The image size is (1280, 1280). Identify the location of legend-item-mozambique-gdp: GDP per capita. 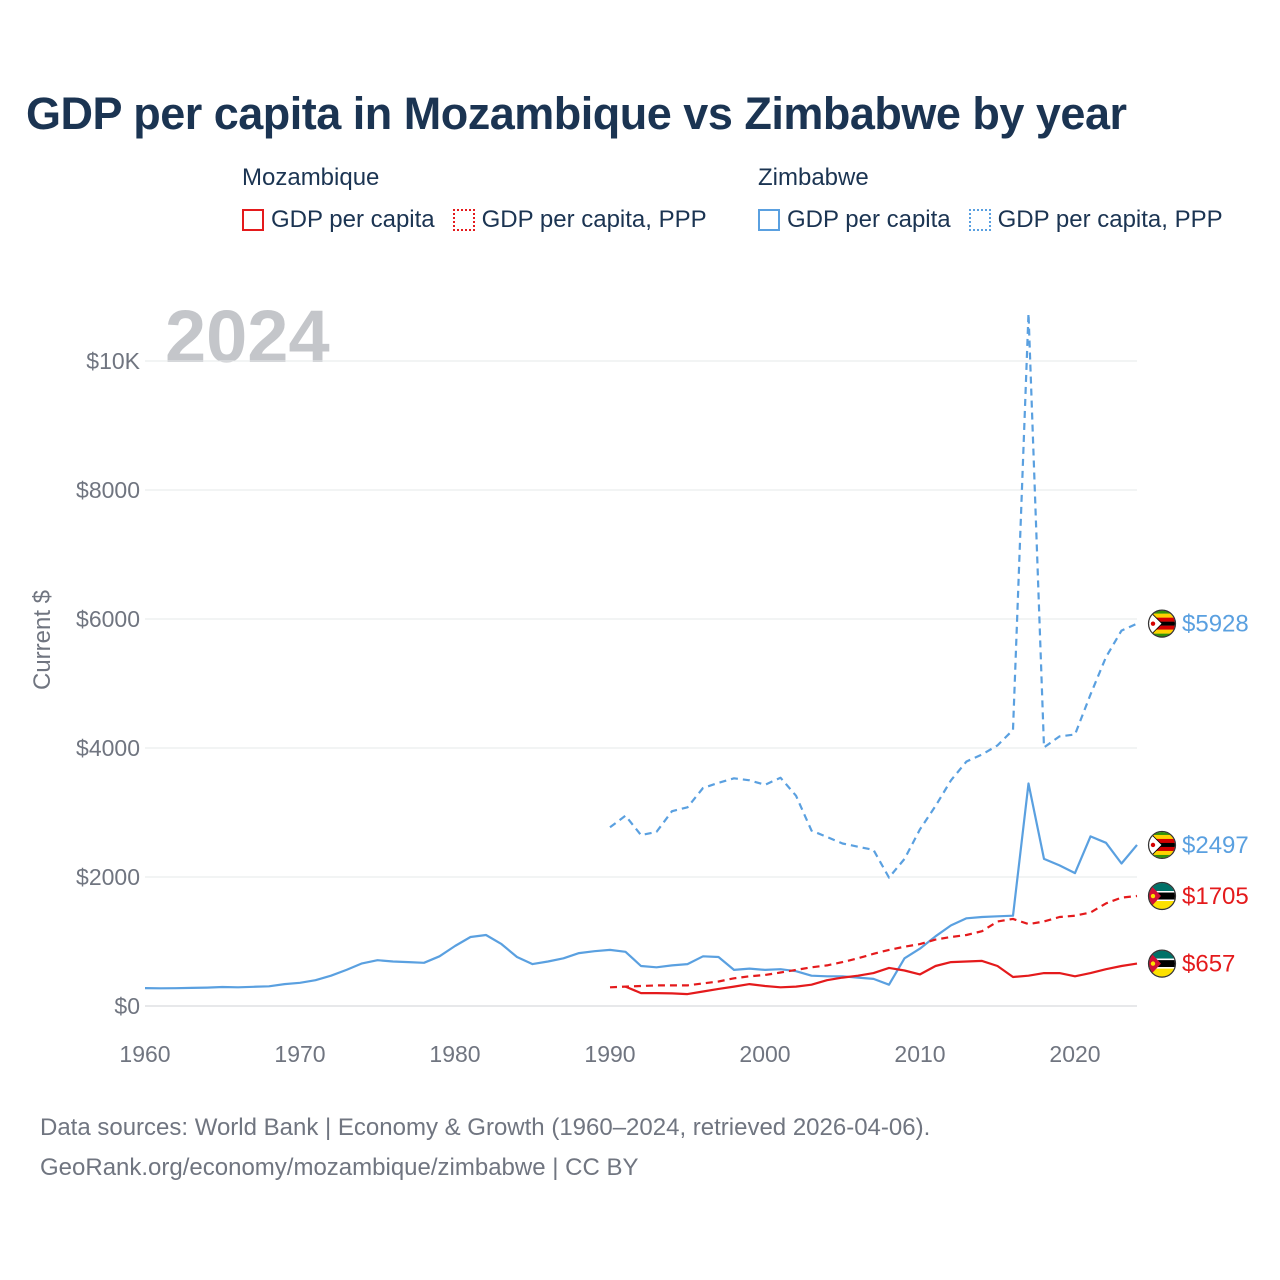
(338, 220).